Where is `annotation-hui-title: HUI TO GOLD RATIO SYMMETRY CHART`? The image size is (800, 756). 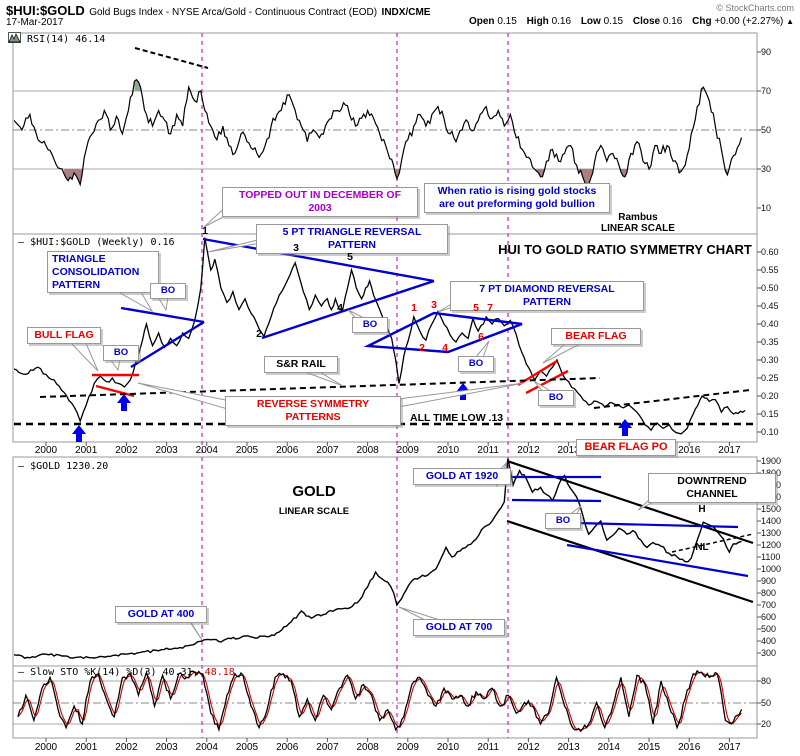 annotation-hui-title: HUI TO GOLD RATIO SYMMETRY CHART is located at coordinates (625, 249).